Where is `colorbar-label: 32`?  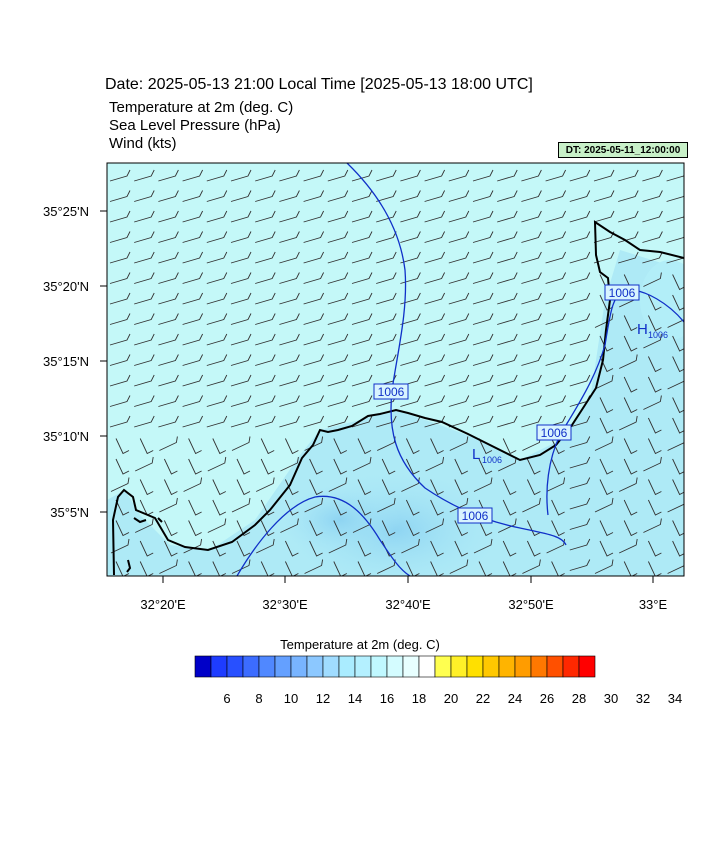
colorbar-label: 32 is located at coordinates (643, 698).